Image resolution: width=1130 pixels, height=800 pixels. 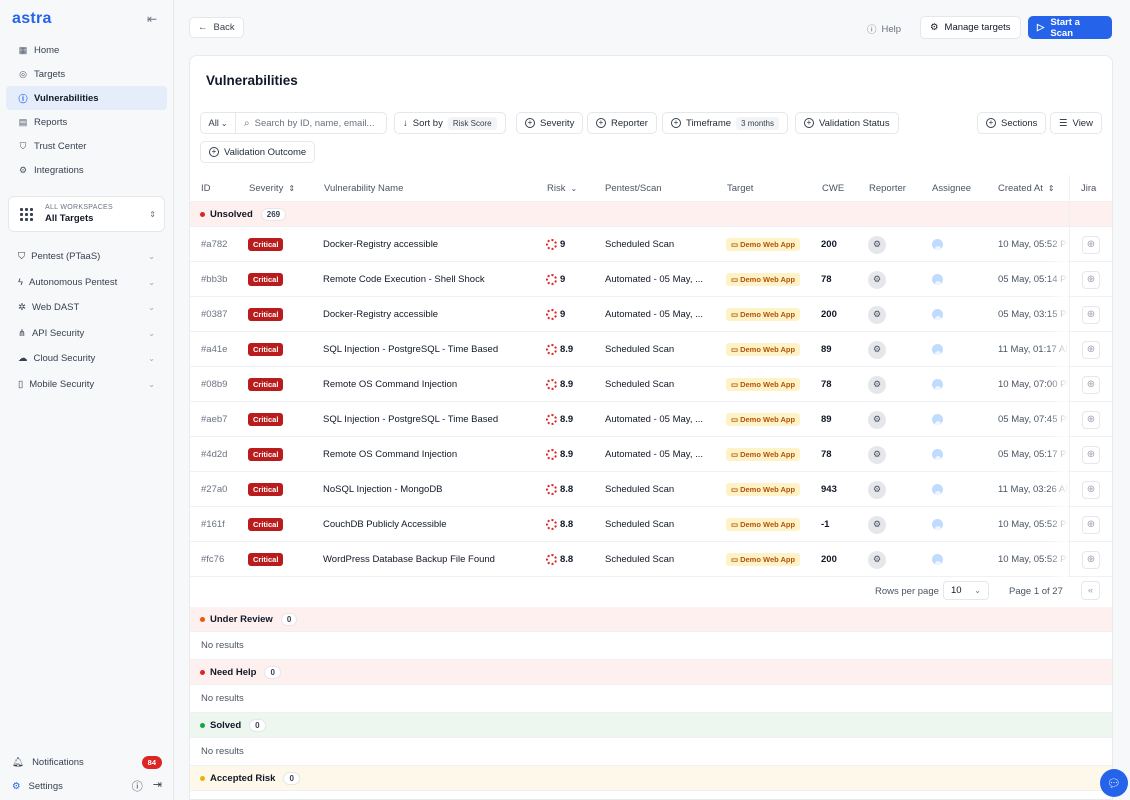 I want to click on sidebar-item-reports: ▤ Reports, so click(x=86, y=122).